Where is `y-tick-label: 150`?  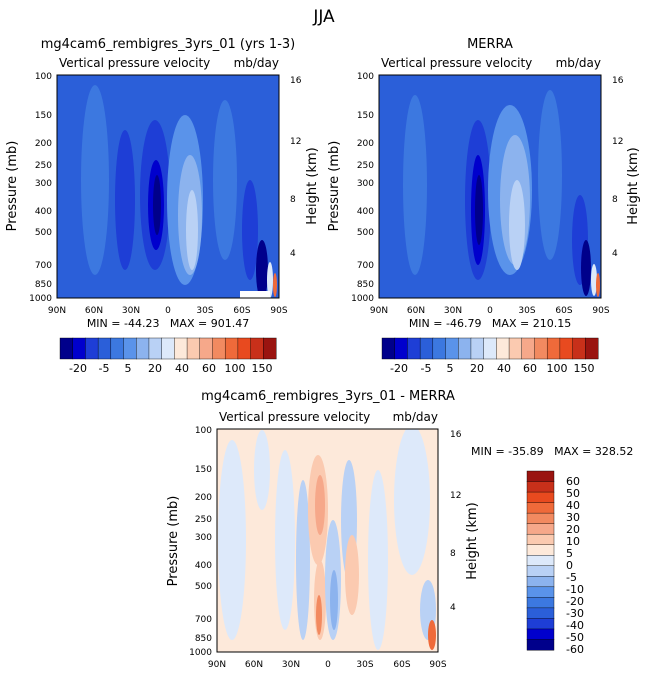 y-tick-label: 150 is located at coordinates (365, 116).